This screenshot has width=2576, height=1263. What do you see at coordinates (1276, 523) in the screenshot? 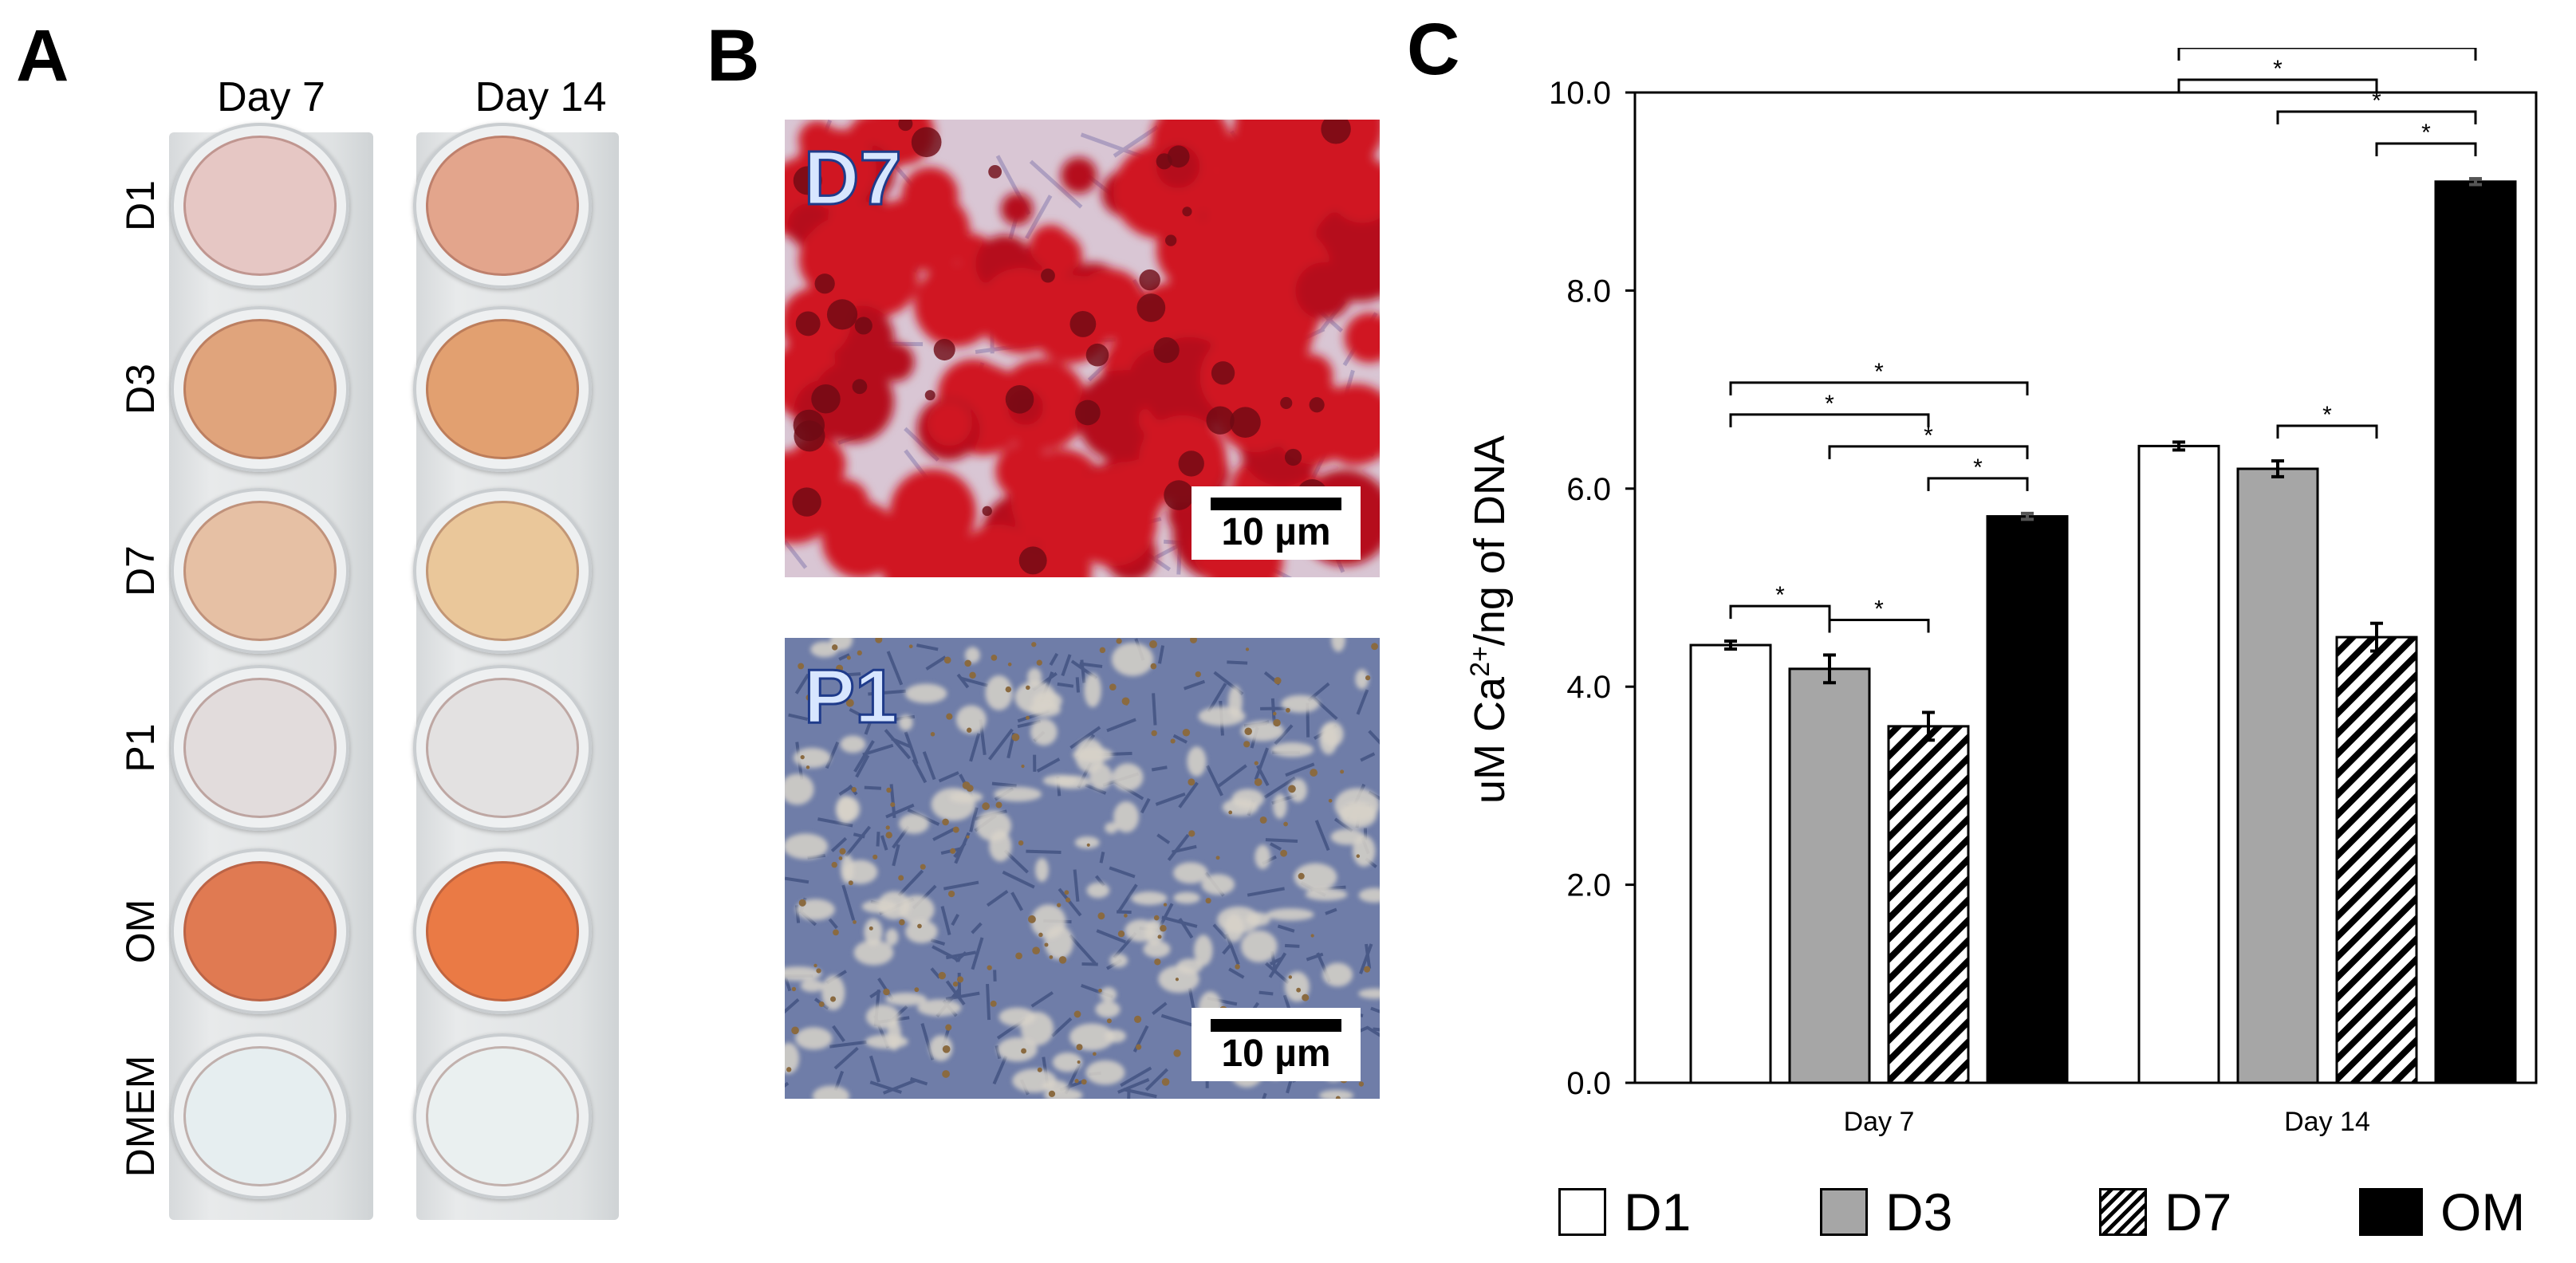
I see `scale-bar-d7: 10 µm` at bounding box center [1276, 523].